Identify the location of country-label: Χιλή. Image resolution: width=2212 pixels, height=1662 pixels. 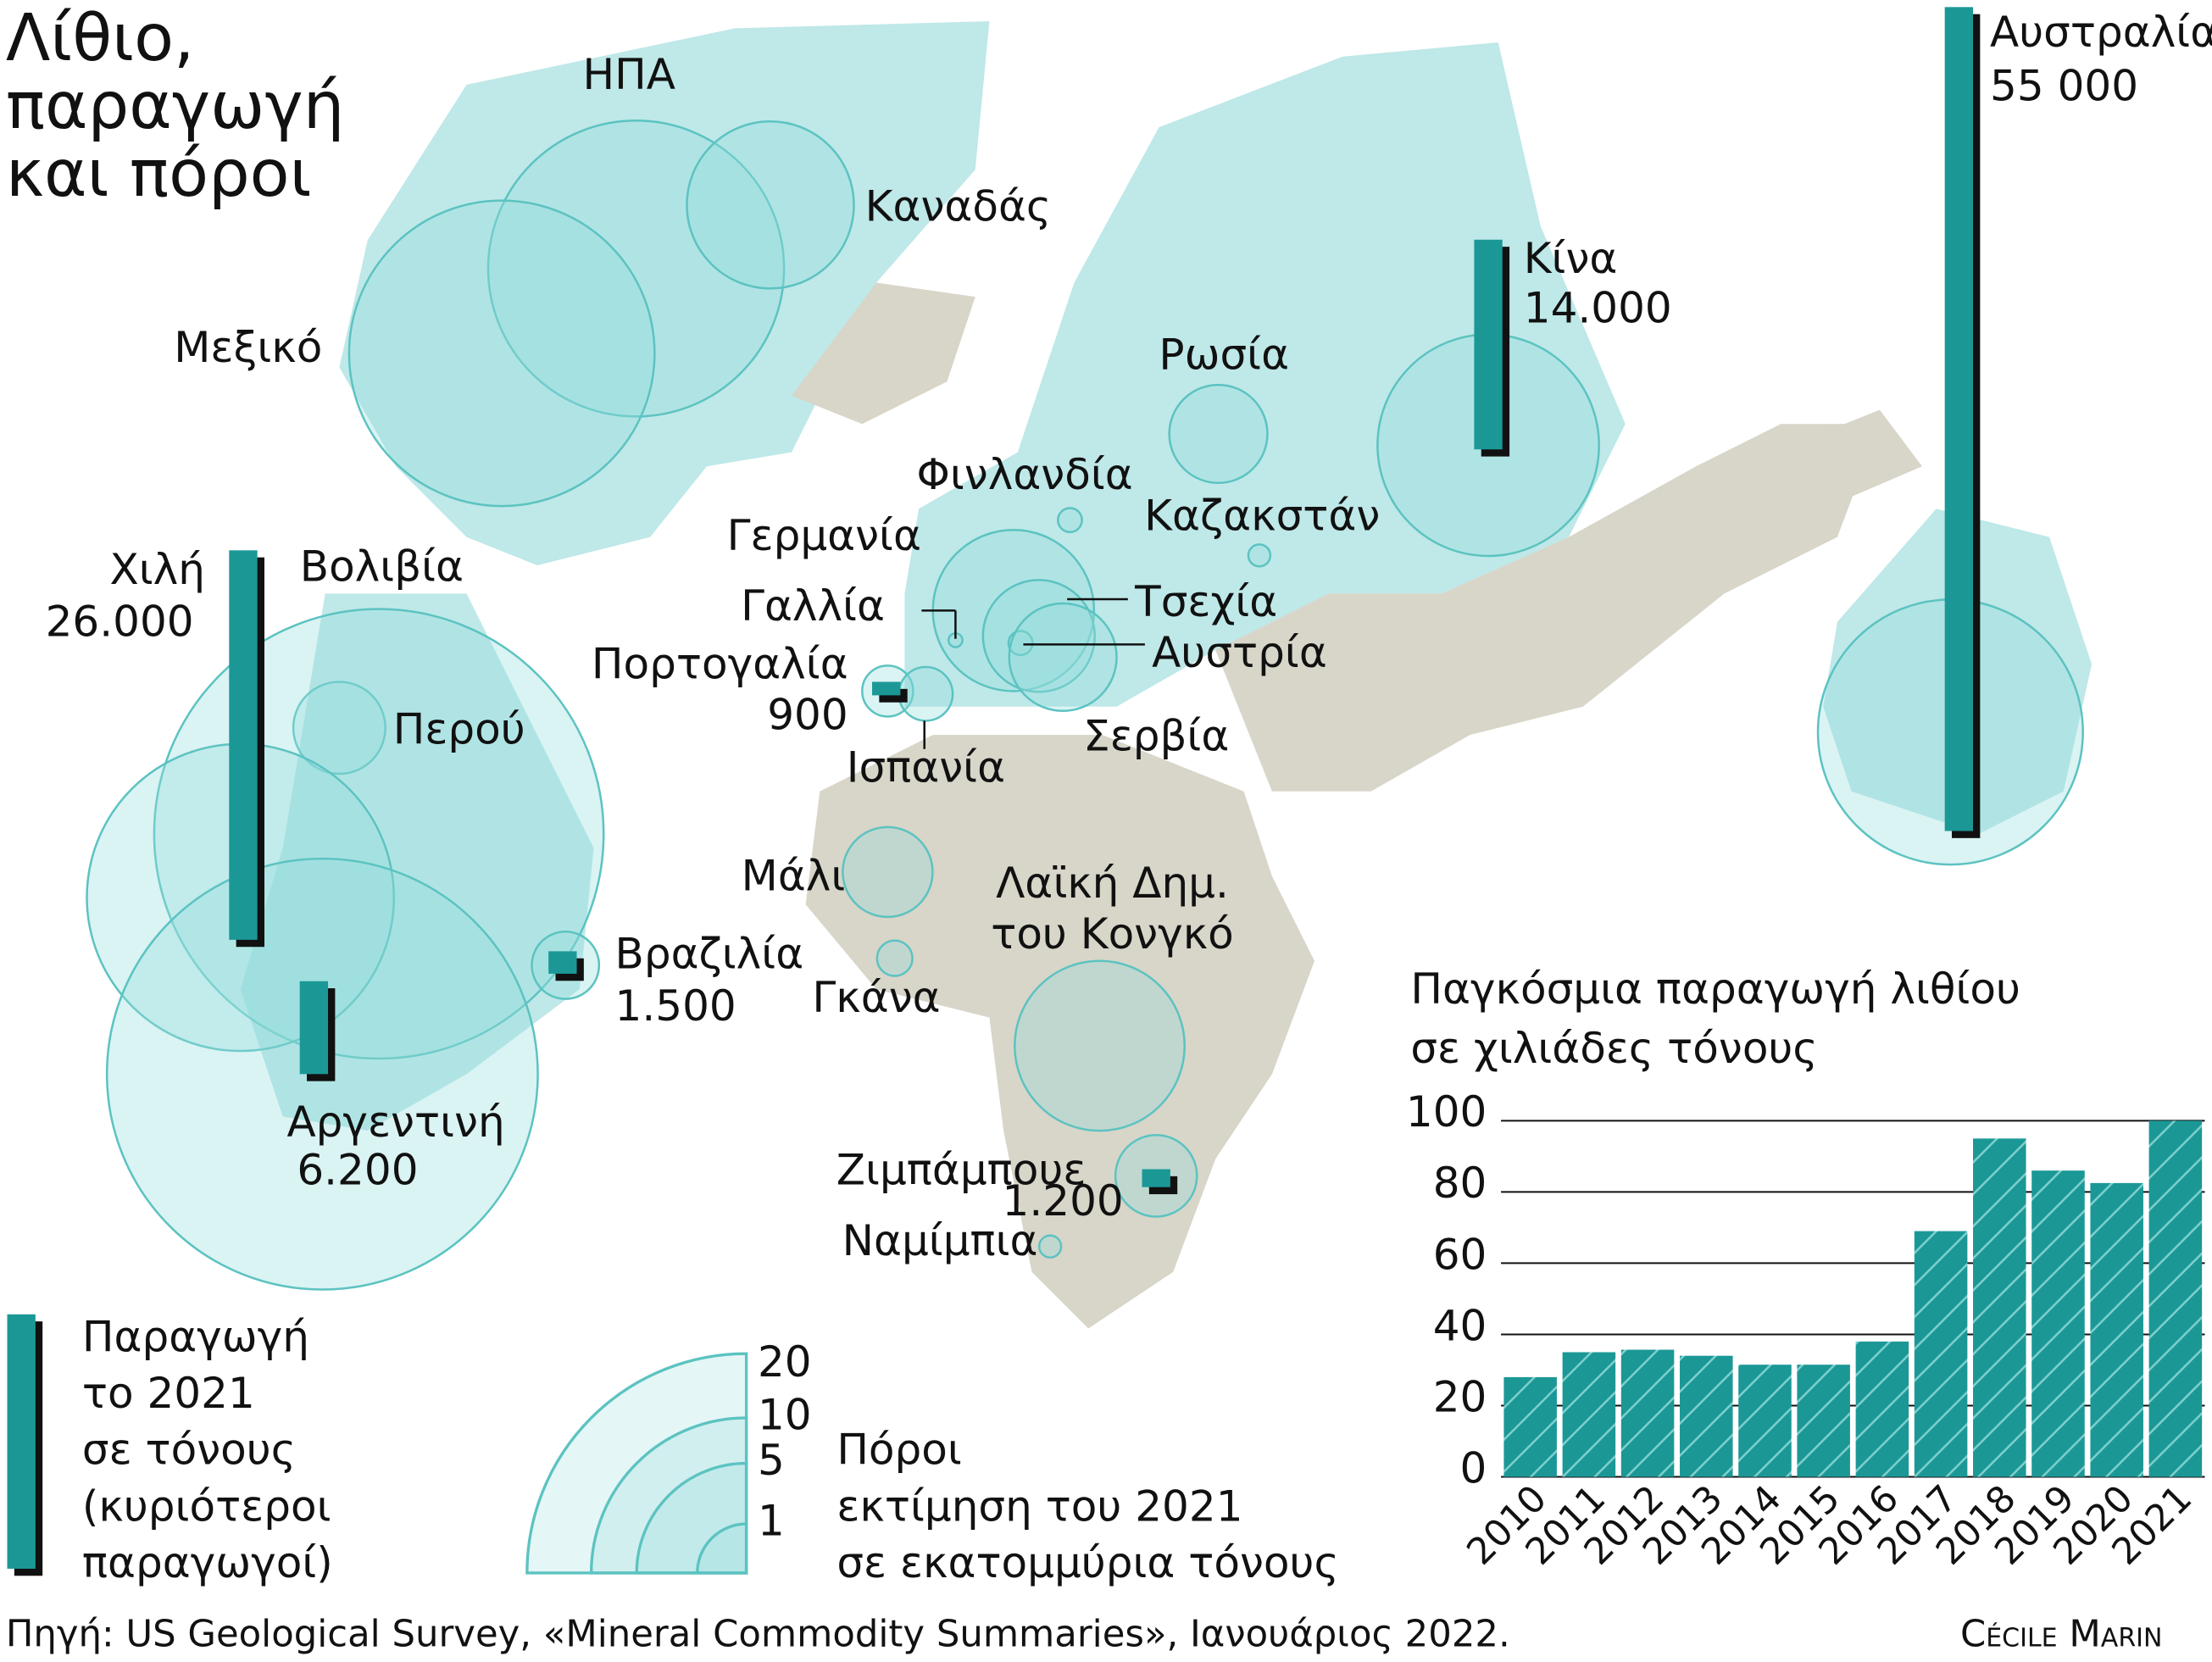
(156, 569).